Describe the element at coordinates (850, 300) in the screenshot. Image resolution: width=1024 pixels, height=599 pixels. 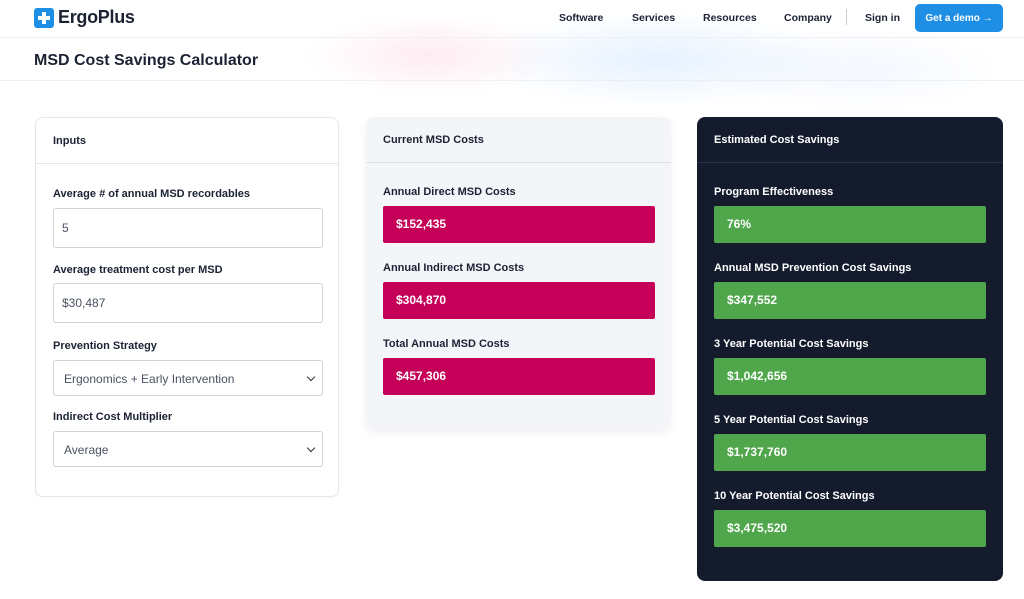
I see `annual-savings-value: $347,552` at that location.